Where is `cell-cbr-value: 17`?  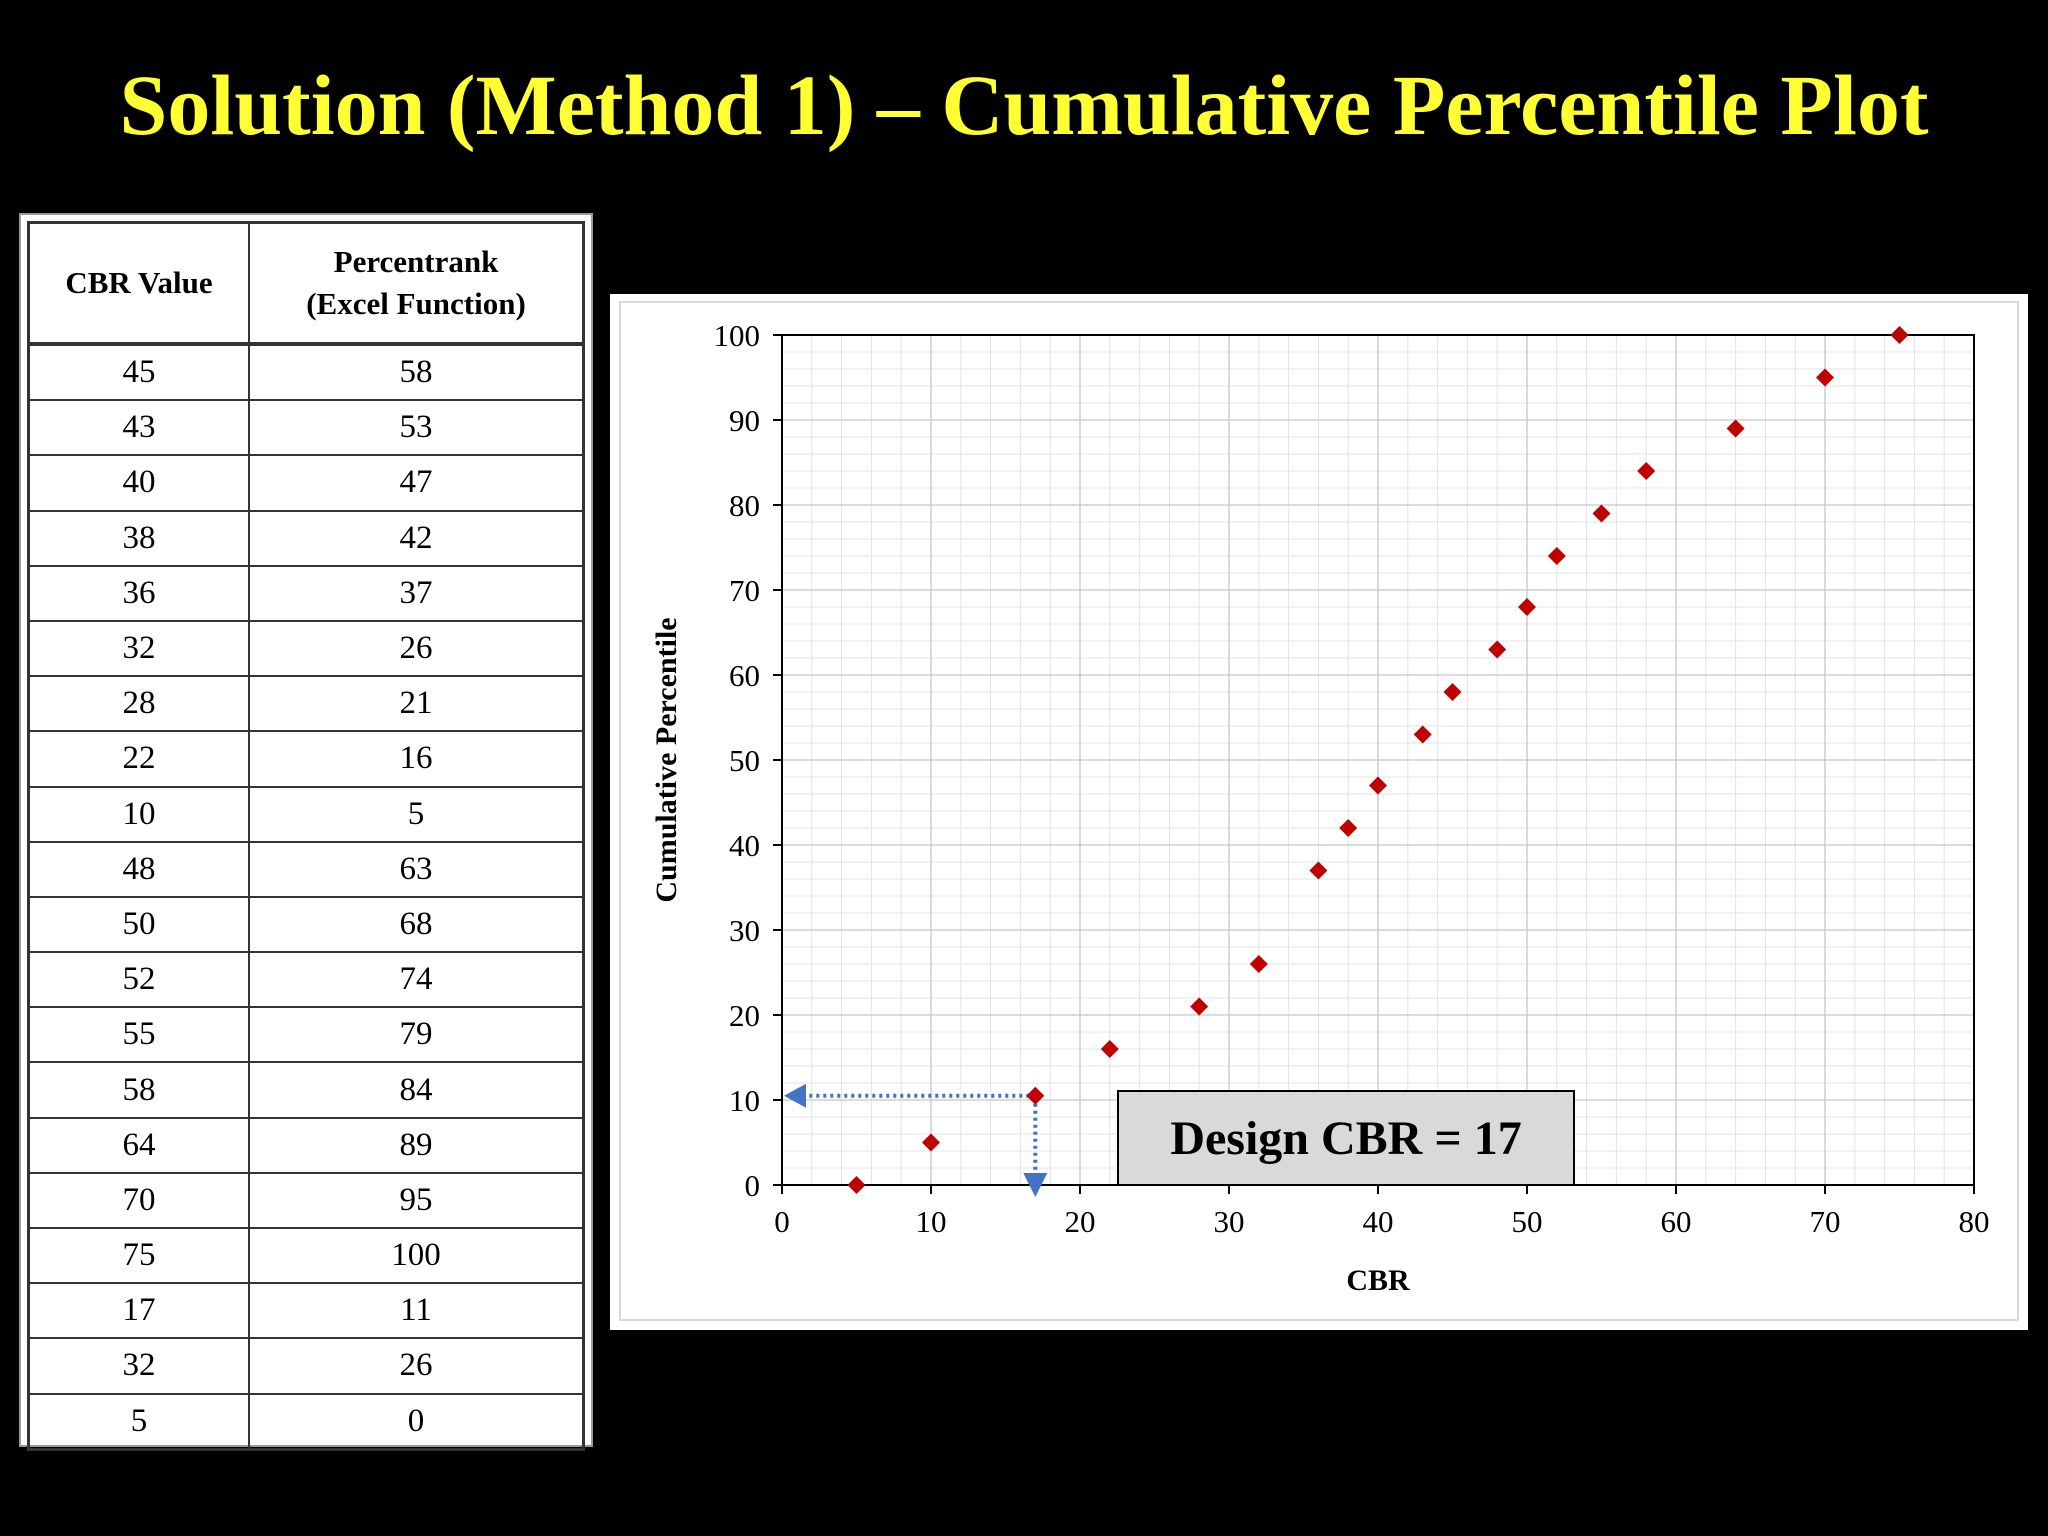
cell-cbr-value: 17 is located at coordinates (138, 1311).